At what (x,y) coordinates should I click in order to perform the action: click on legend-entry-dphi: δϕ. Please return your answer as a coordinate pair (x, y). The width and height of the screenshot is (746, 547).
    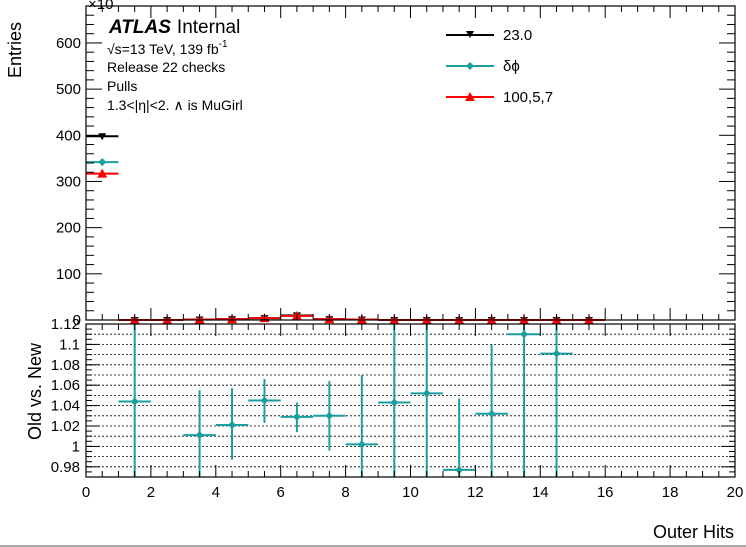
    Looking at the image, I should click on (483, 66).